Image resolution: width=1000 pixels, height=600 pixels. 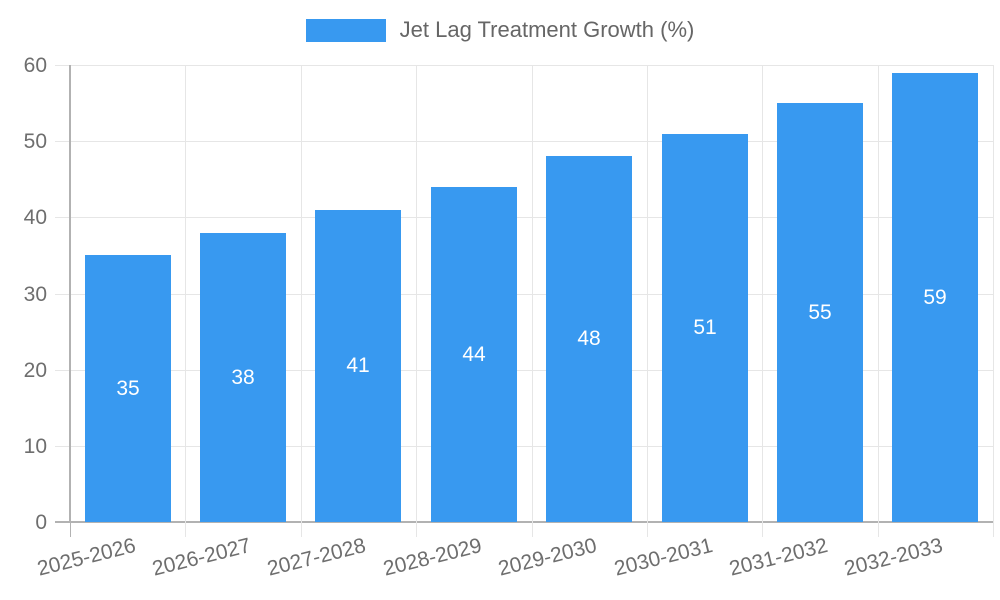 I want to click on x-tick-label: 2029-2030, so click(x=547, y=557).